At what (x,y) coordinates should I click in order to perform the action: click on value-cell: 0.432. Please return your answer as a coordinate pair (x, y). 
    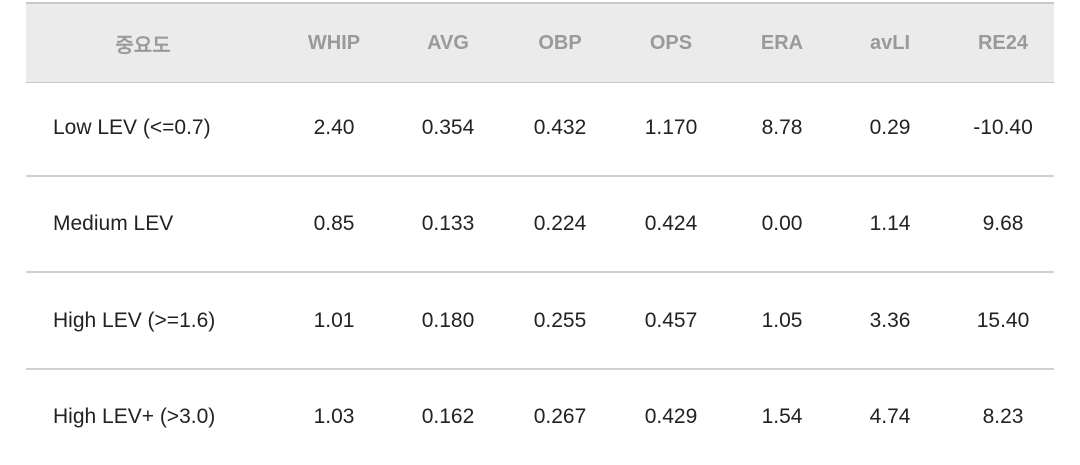
    Looking at the image, I should click on (560, 127).